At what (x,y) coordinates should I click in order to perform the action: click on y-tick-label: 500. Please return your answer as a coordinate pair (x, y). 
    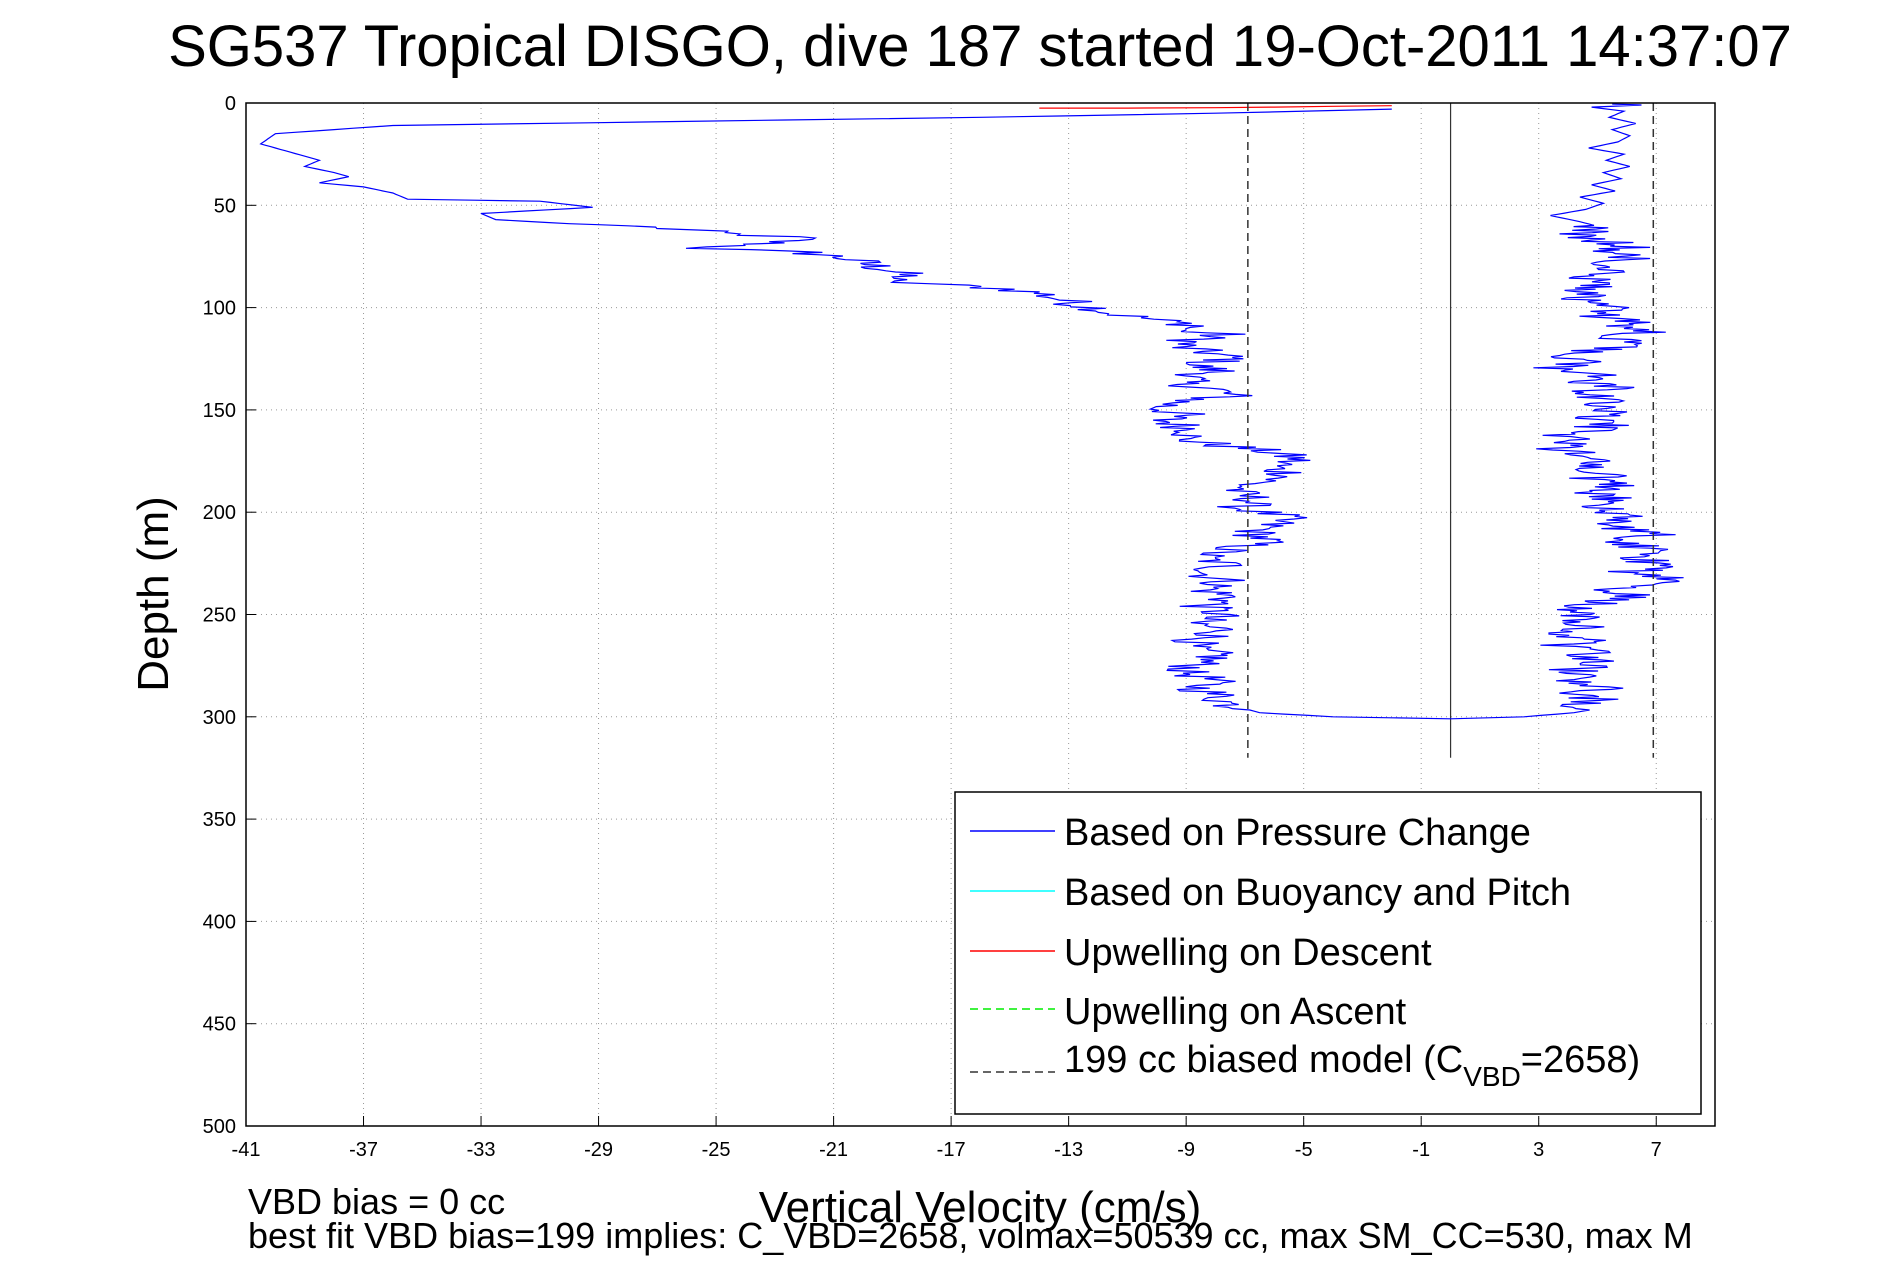
    Looking at the image, I should click on (219, 1127).